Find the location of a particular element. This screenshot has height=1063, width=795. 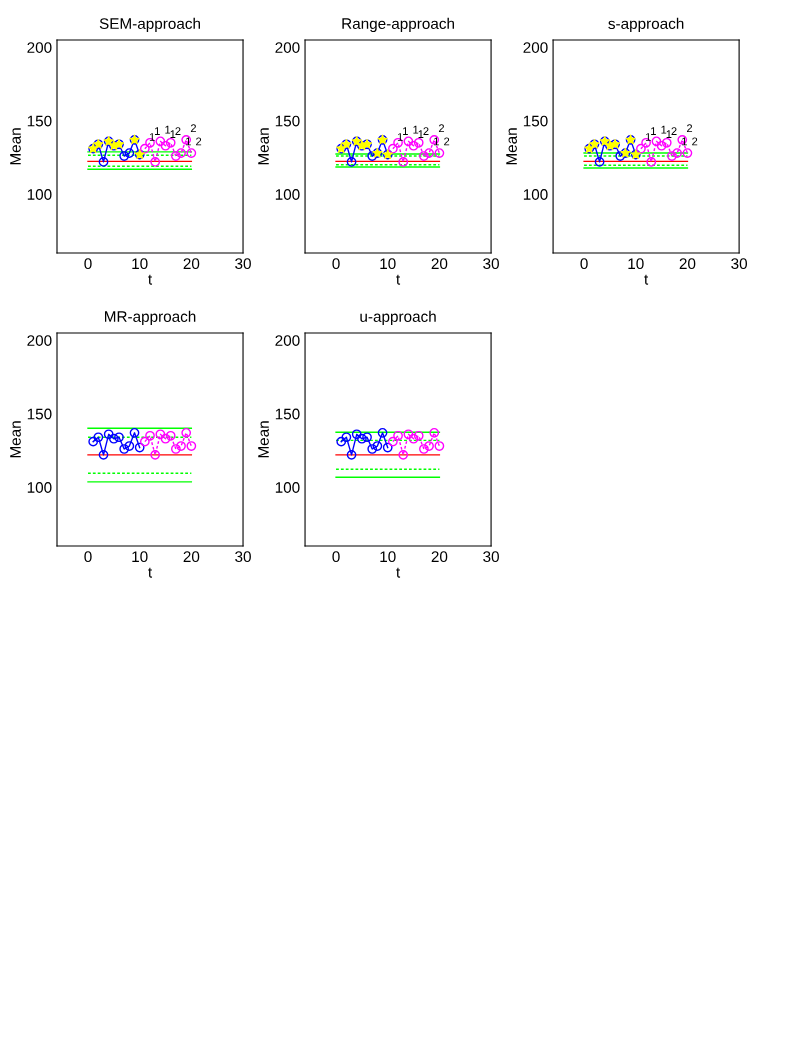

chart-title: s-approach is located at coordinates (646, 25).